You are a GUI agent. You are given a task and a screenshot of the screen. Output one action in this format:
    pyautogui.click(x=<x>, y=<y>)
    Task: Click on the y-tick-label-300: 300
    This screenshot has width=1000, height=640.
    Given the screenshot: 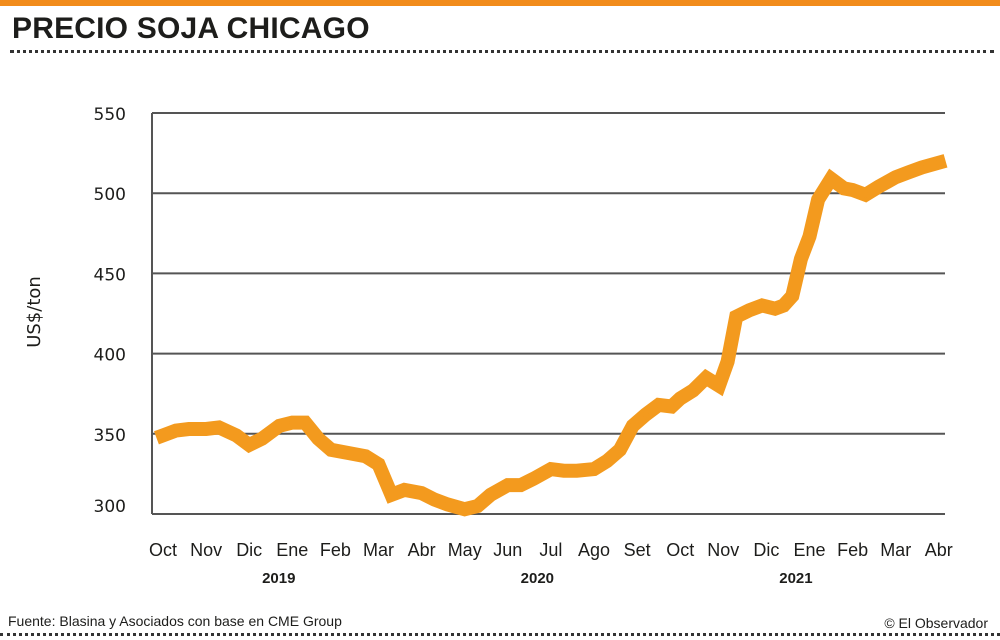 What is the action you would take?
    pyautogui.click(x=110, y=507)
    